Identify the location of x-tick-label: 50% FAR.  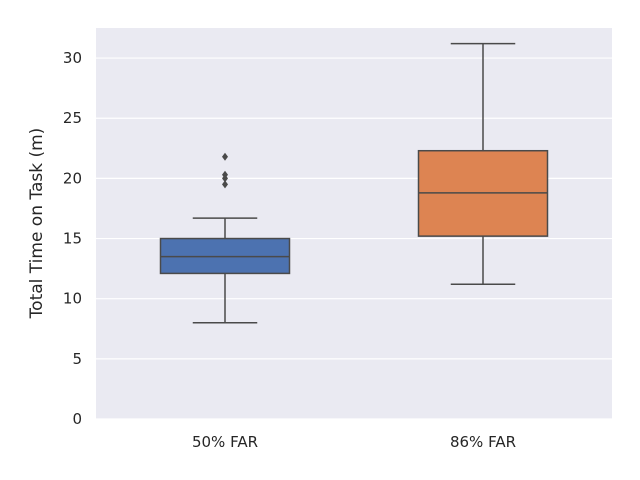
(225, 442).